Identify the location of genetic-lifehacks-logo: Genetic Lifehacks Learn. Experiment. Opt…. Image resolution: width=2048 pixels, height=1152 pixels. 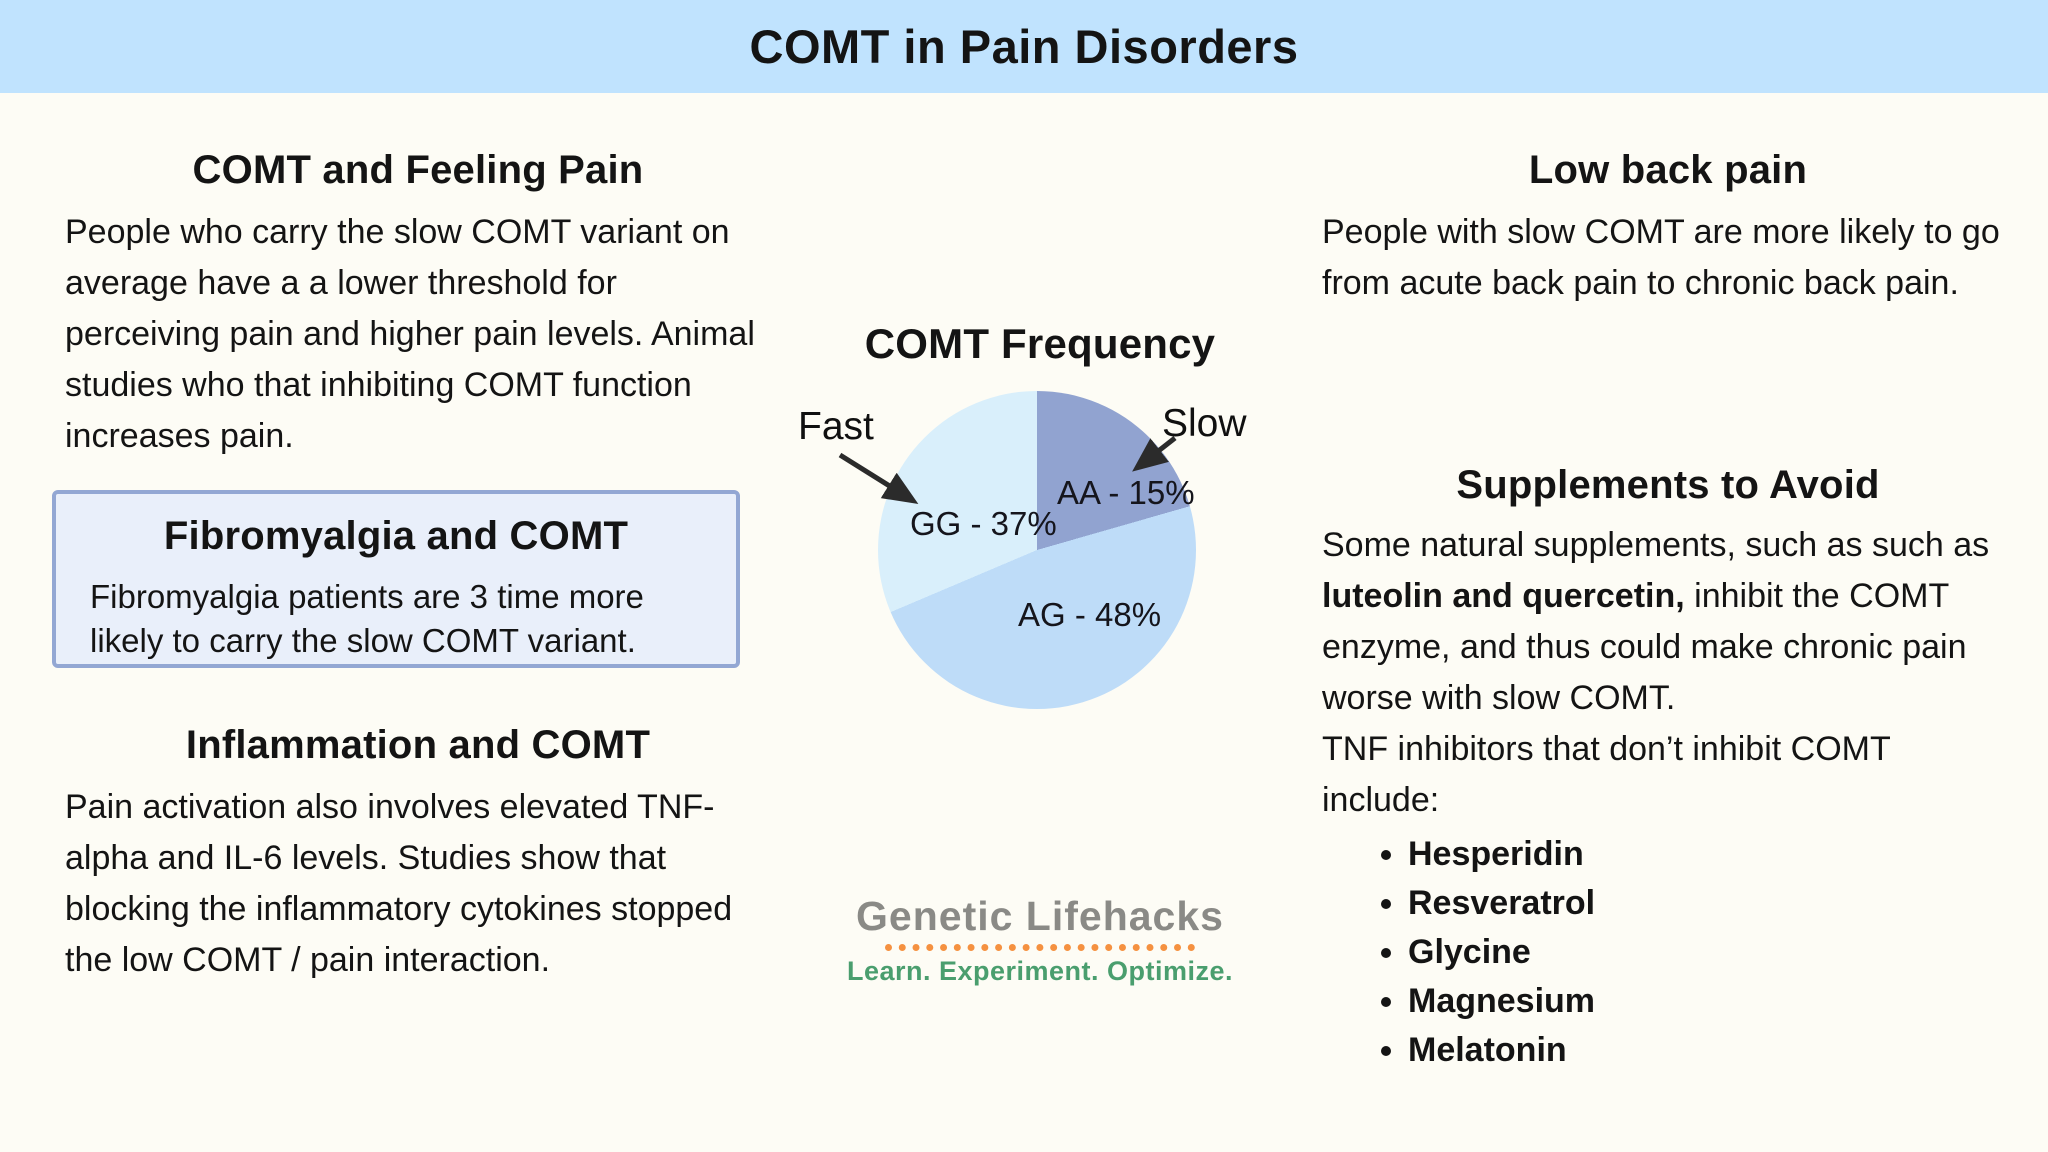
(1040, 940).